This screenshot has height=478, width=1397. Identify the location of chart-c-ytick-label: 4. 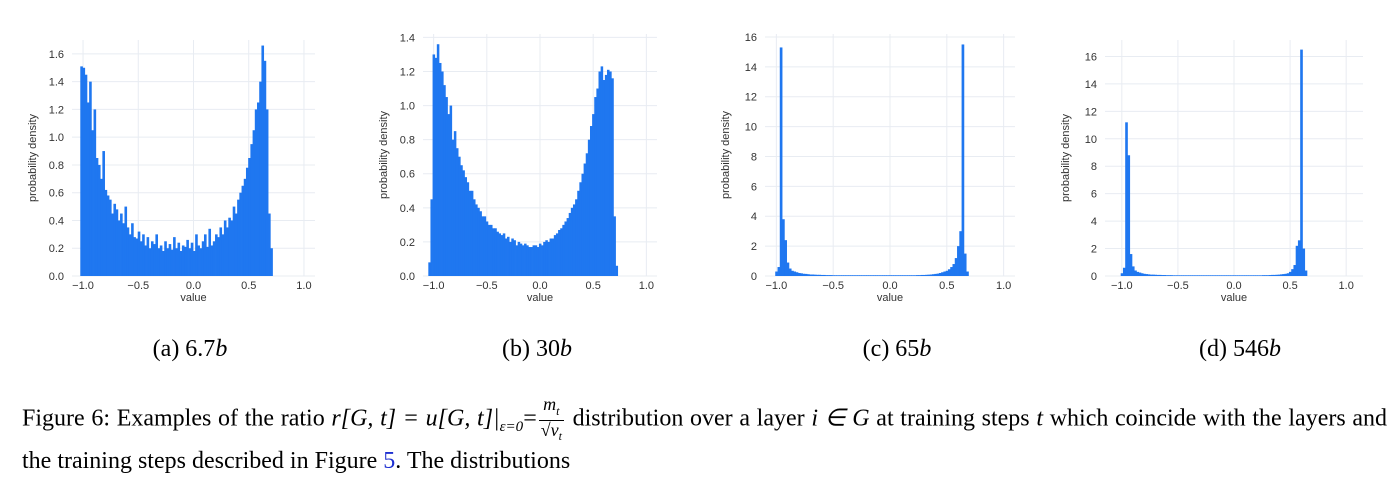
(754, 217).